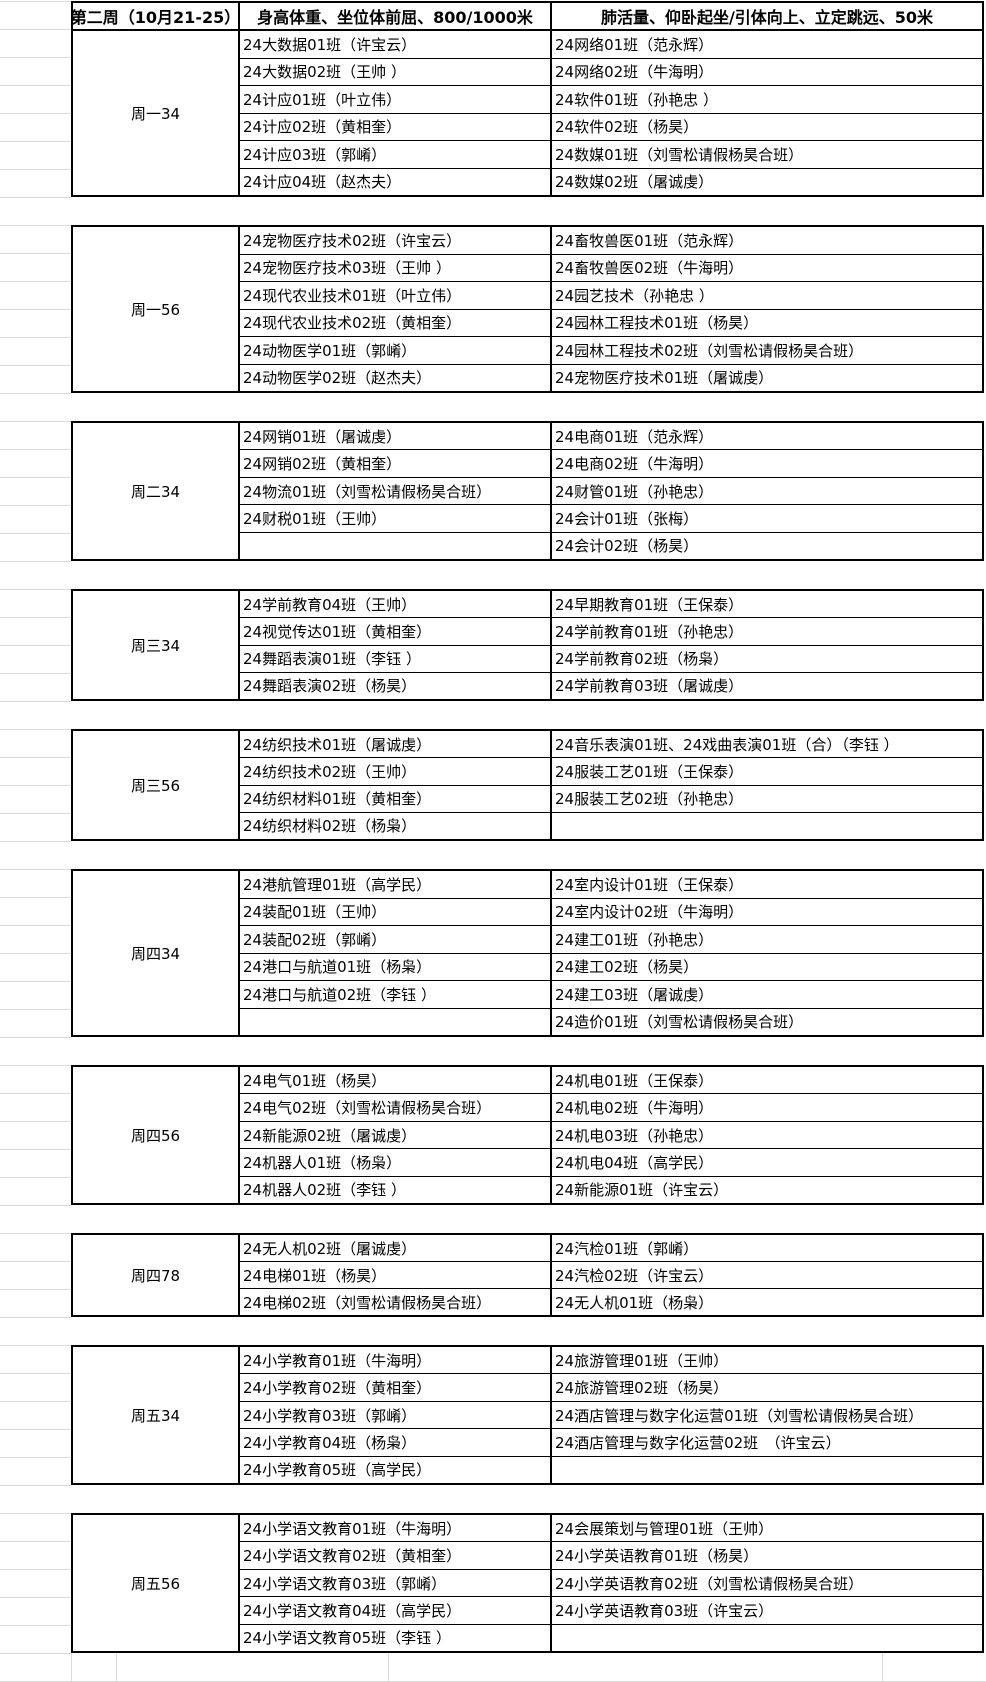  Describe the element at coordinates (767, 1136) in the screenshot. I see `class-cell: 24机电03班（孙艳忠）` at that location.